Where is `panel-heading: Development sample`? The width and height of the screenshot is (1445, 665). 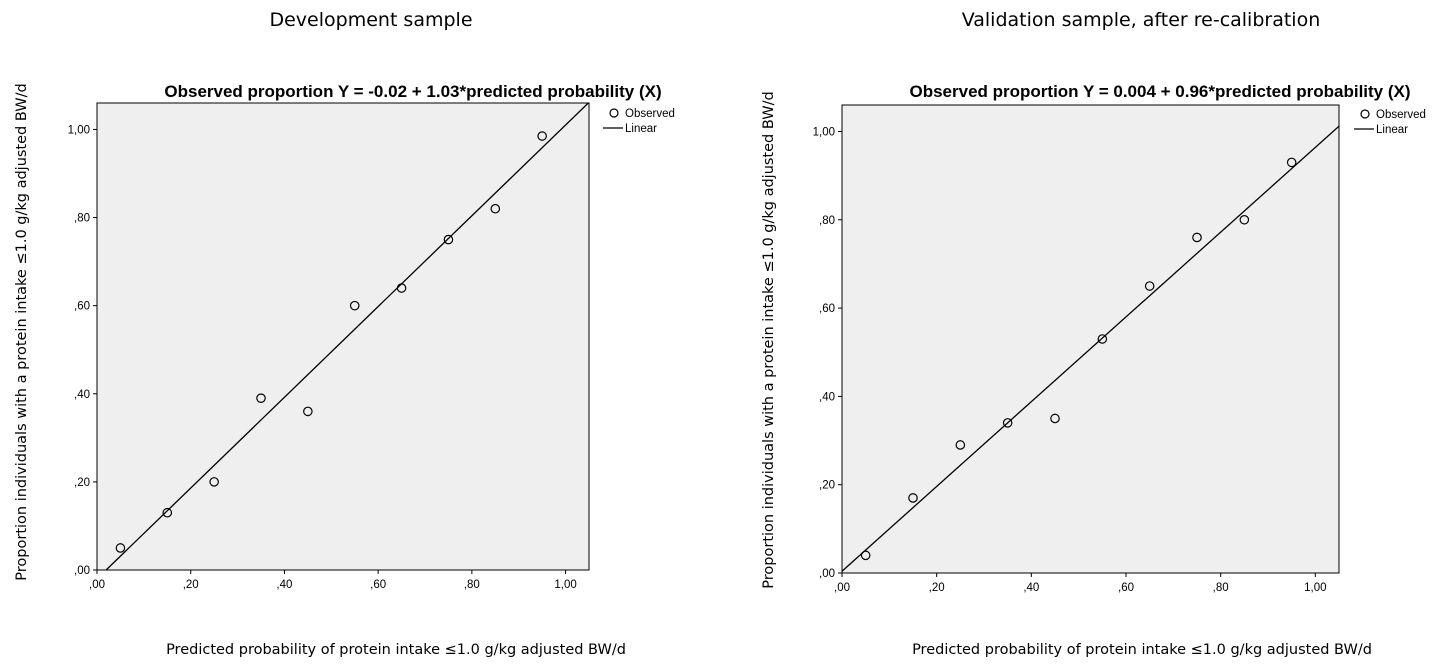
panel-heading: Development sample is located at coordinates (371, 20).